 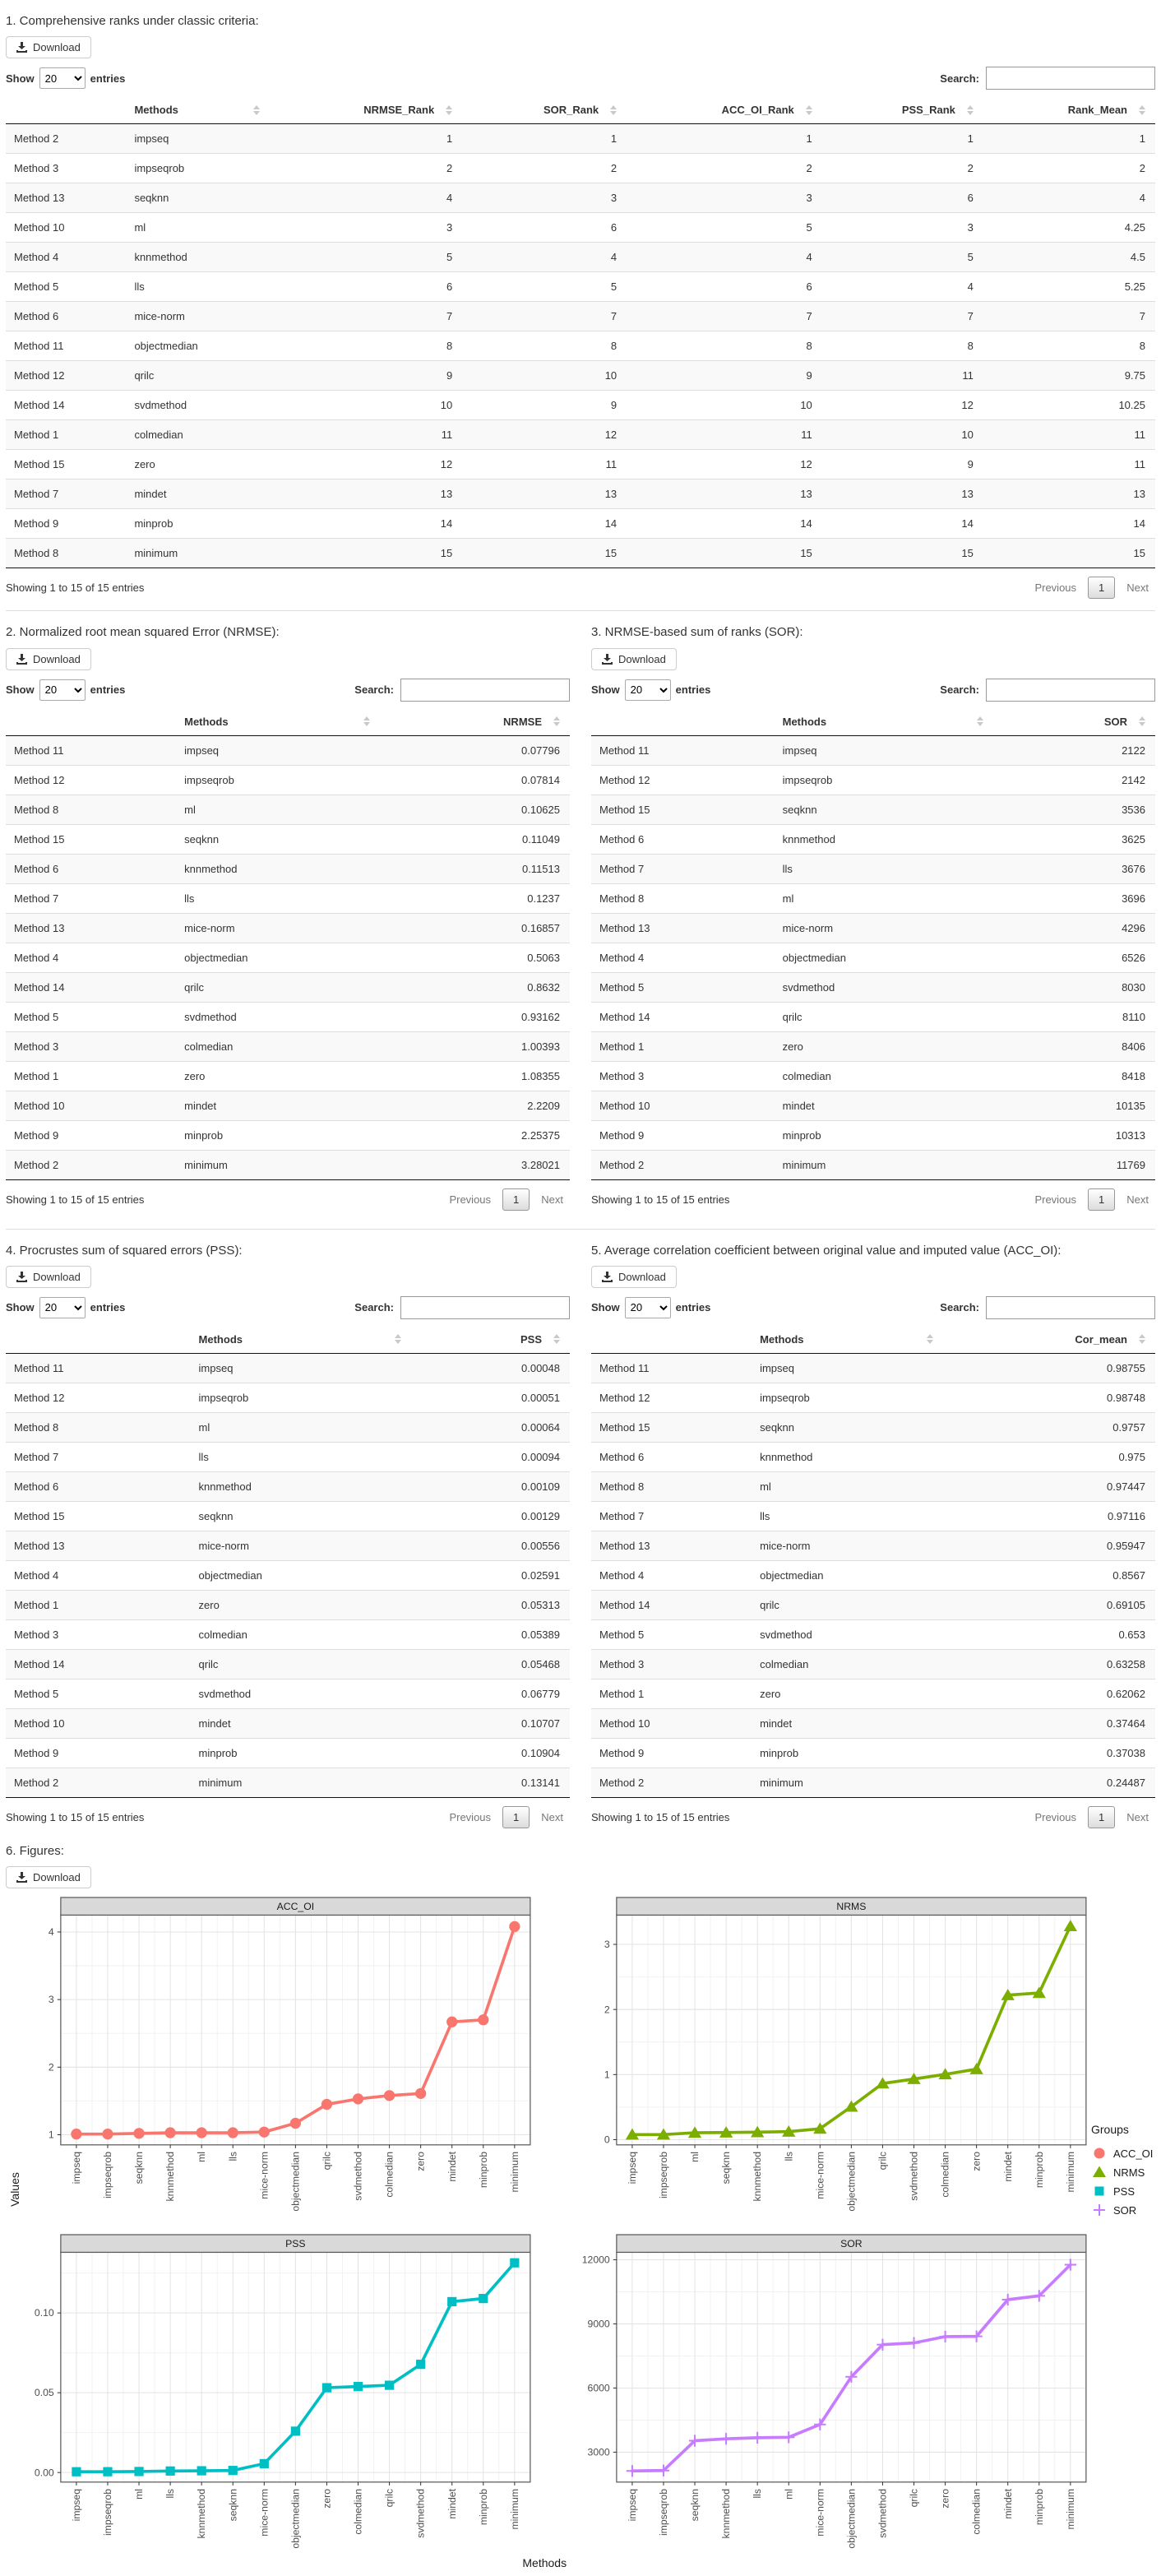 What do you see at coordinates (1134, 376) in the screenshot?
I see `value-cell: 9.75` at bounding box center [1134, 376].